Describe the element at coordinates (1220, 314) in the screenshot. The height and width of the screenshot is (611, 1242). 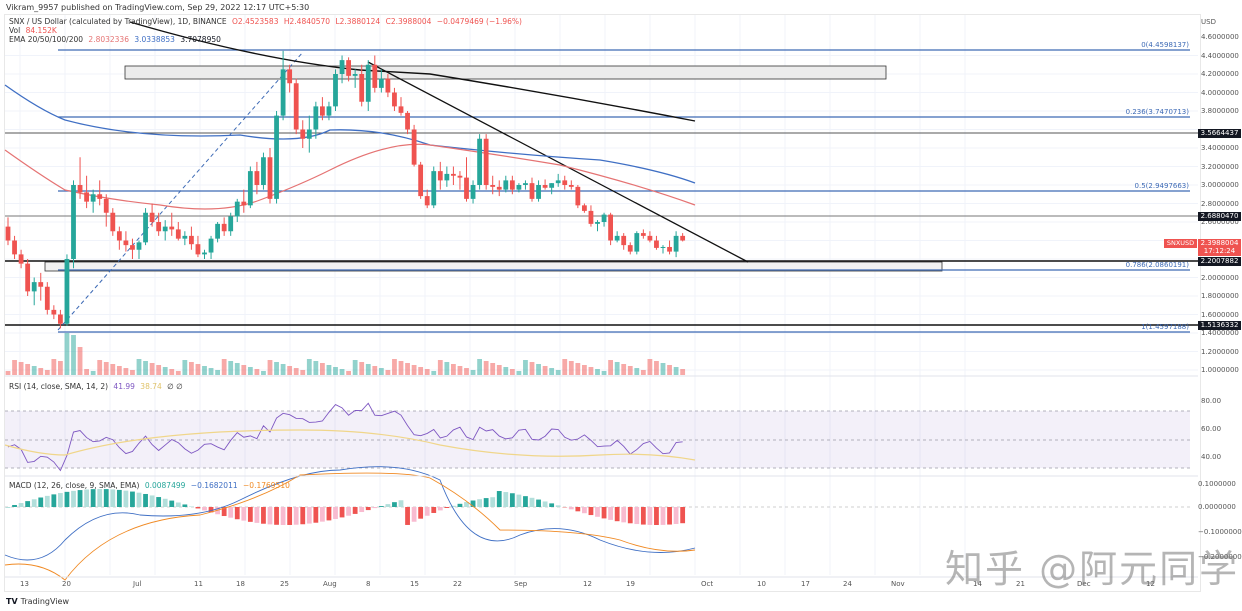
I see `price-tick: 1.6000000` at that location.